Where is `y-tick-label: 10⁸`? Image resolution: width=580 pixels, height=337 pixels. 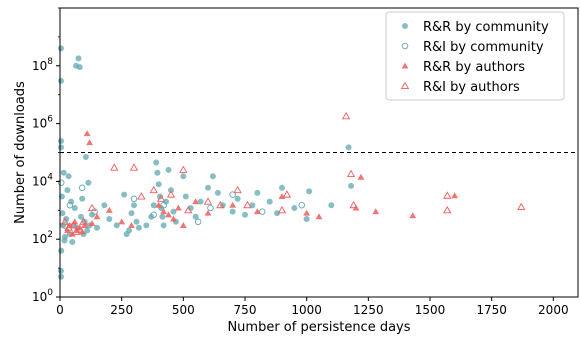 y-tick-label: 10⁸ is located at coordinates (42, 65).